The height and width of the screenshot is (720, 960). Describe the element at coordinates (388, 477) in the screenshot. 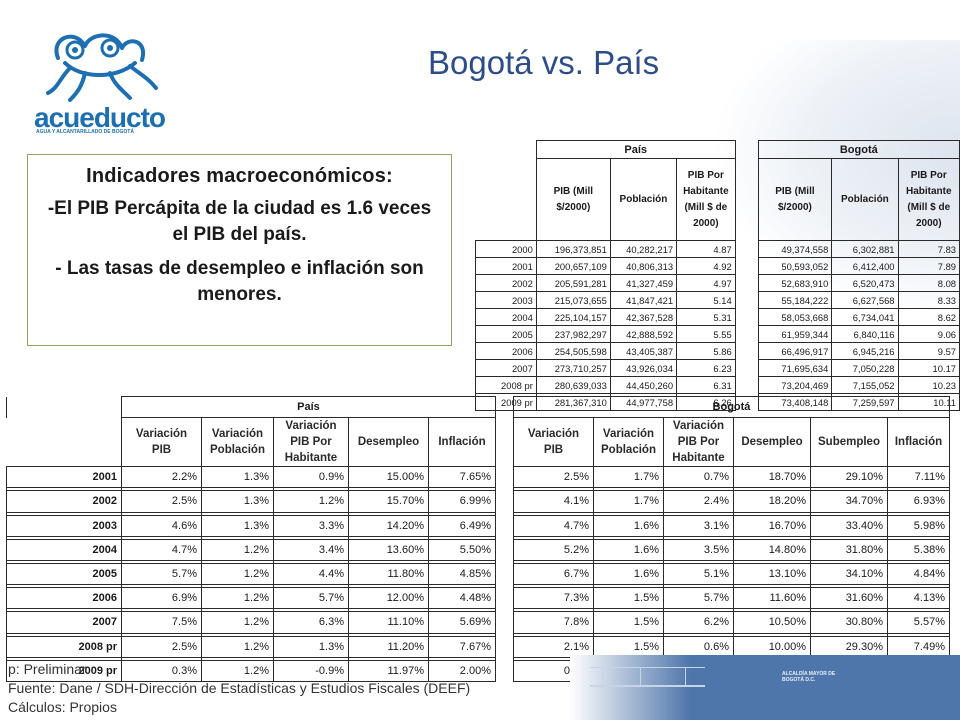

I see `cell-pais-desempleo: 15.00%` at that location.